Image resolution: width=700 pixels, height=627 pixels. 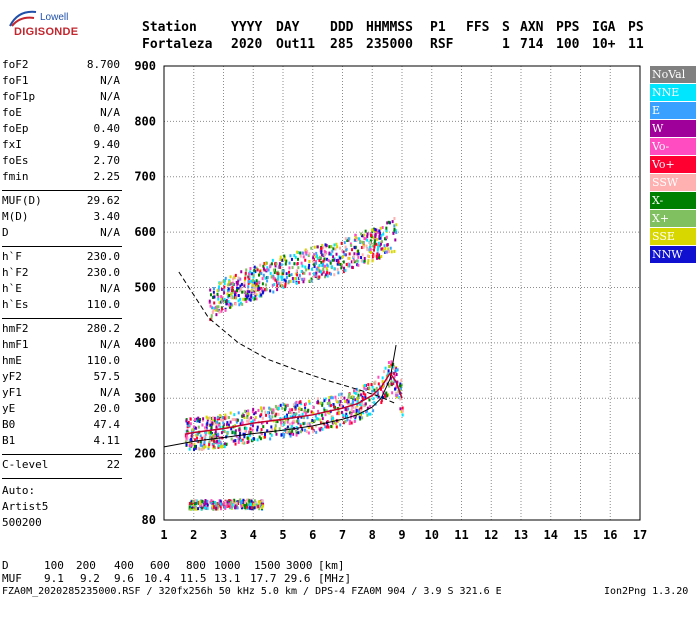 I want to click on y-tick-label: 600, so click(x=145, y=232).